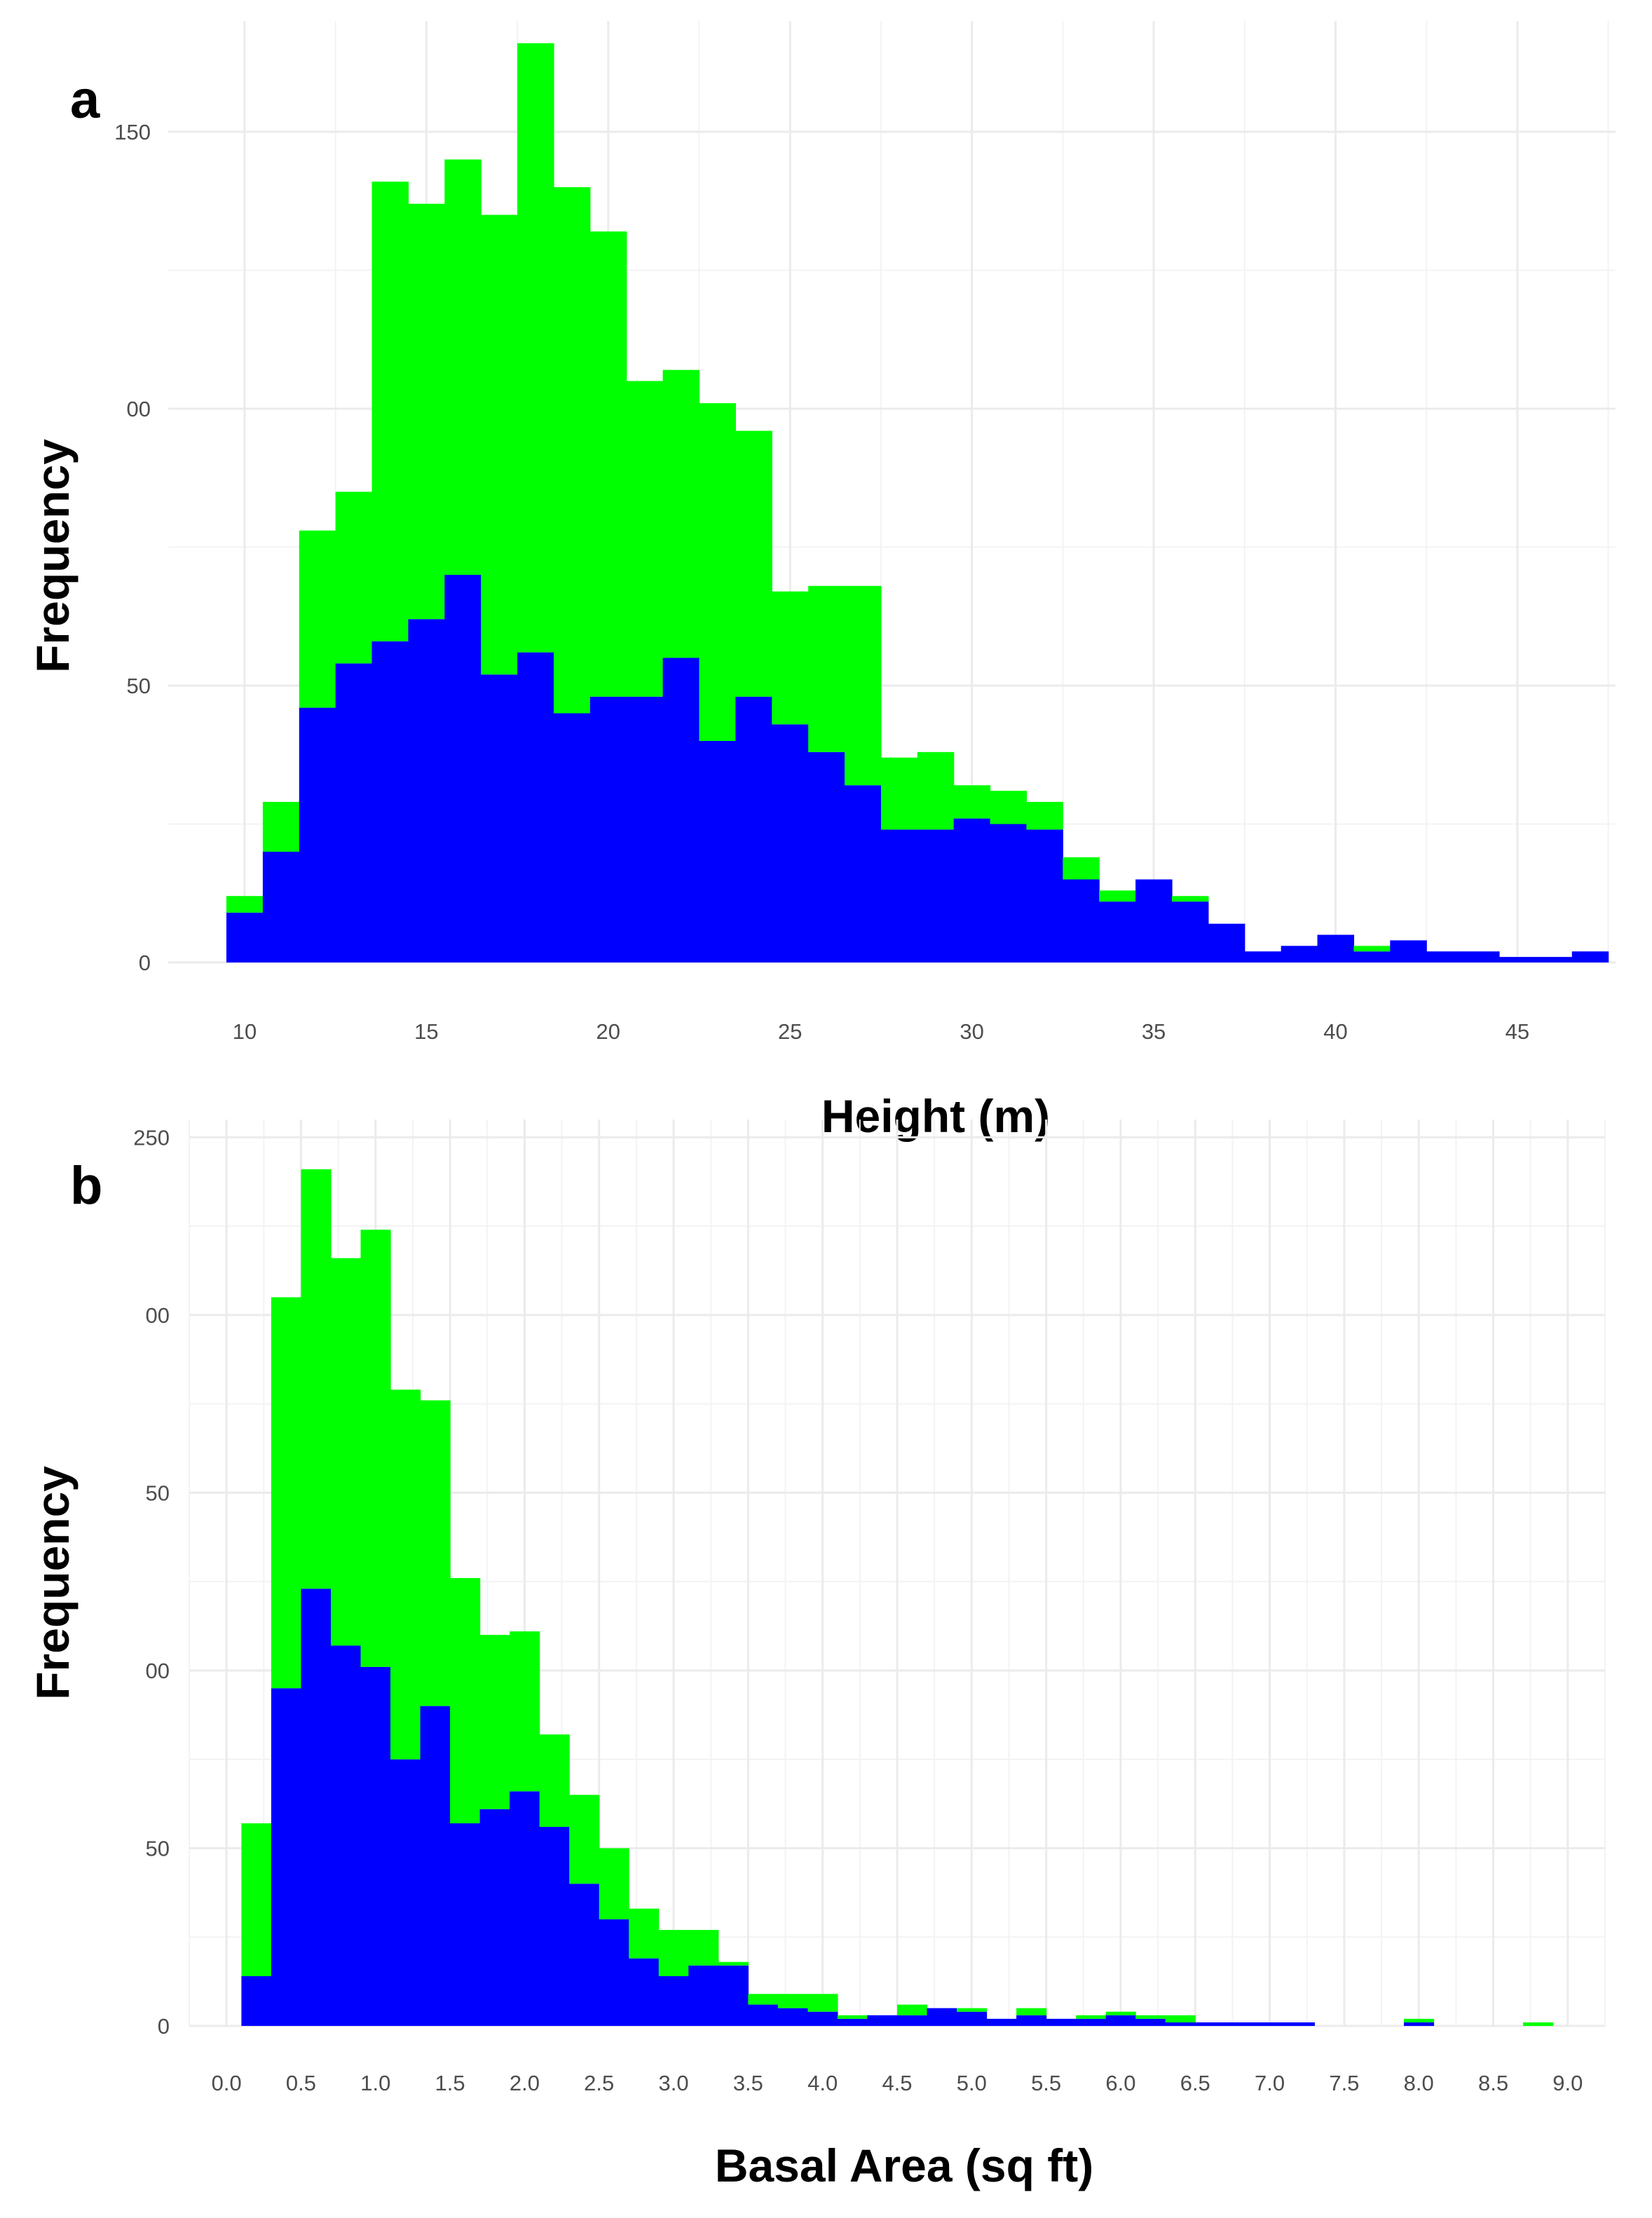 This screenshot has width=1652, height=2218. I want to click on panel-b-x-tick-label: 1.5, so click(450, 2083).